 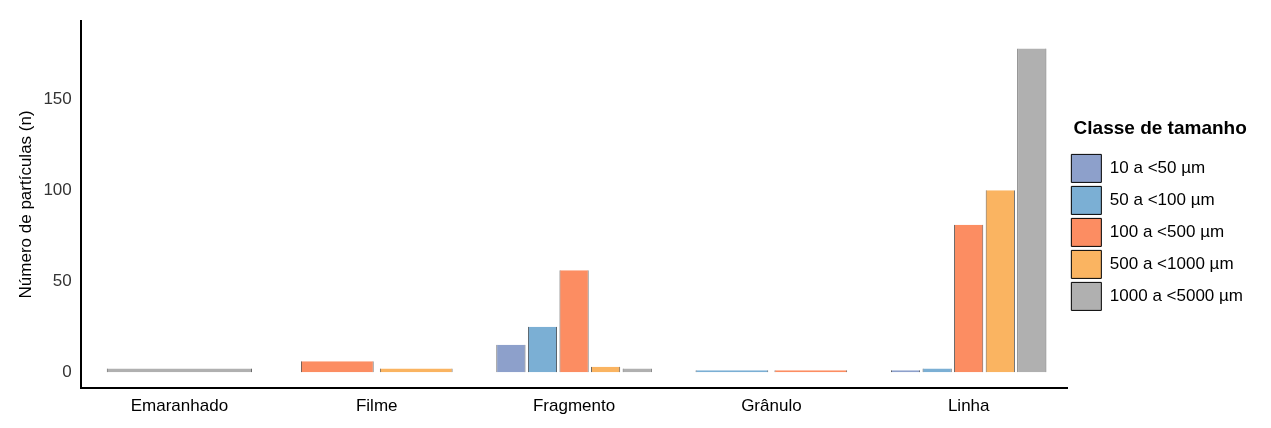 I want to click on legend-label: 500 a <1000 µm, so click(x=1171, y=264).